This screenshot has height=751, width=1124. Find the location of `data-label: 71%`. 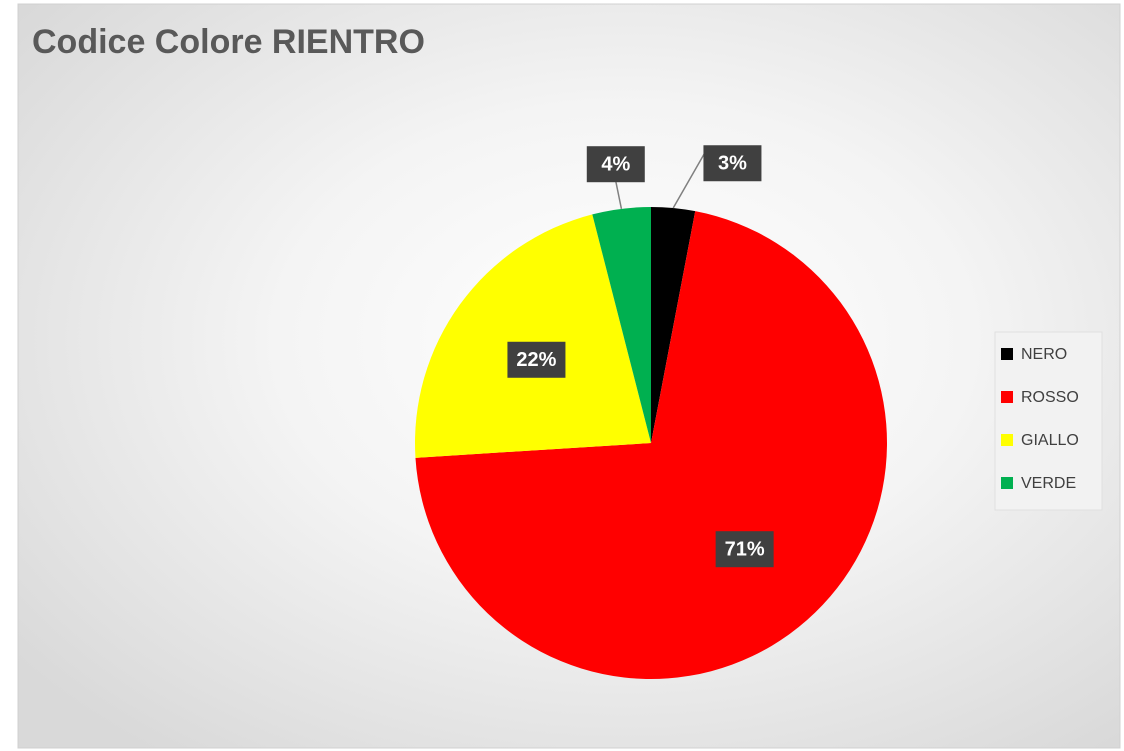

data-label: 71% is located at coordinates (745, 549).